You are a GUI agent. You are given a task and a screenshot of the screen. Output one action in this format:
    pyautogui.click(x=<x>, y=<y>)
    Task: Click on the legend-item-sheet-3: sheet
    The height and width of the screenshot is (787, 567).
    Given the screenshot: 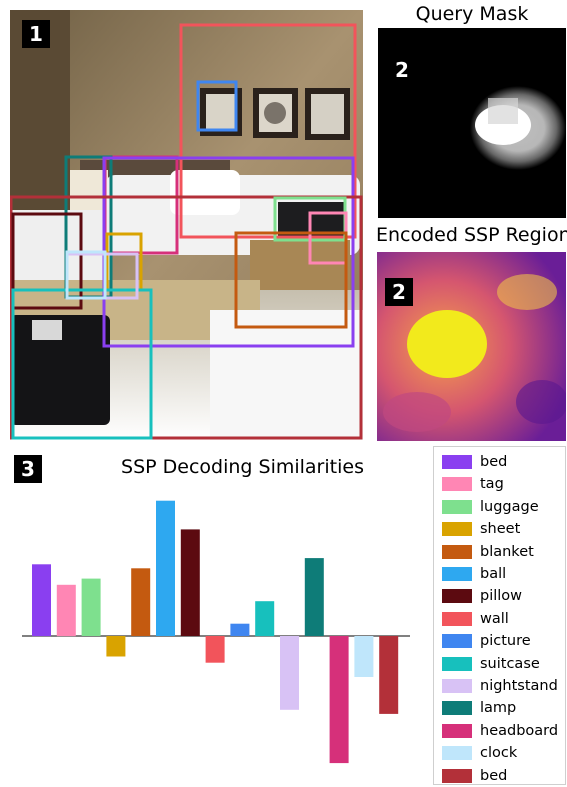 What is the action you would take?
    pyautogui.click(x=481, y=529)
    